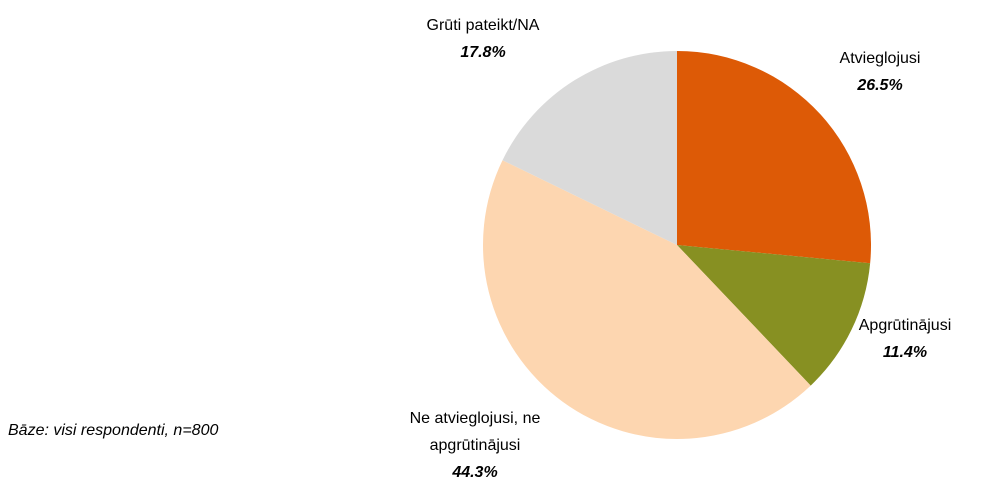  What do you see at coordinates (905, 339) in the screenshot?
I see `slice-label: Apgrūtinājusi 11.4%` at bounding box center [905, 339].